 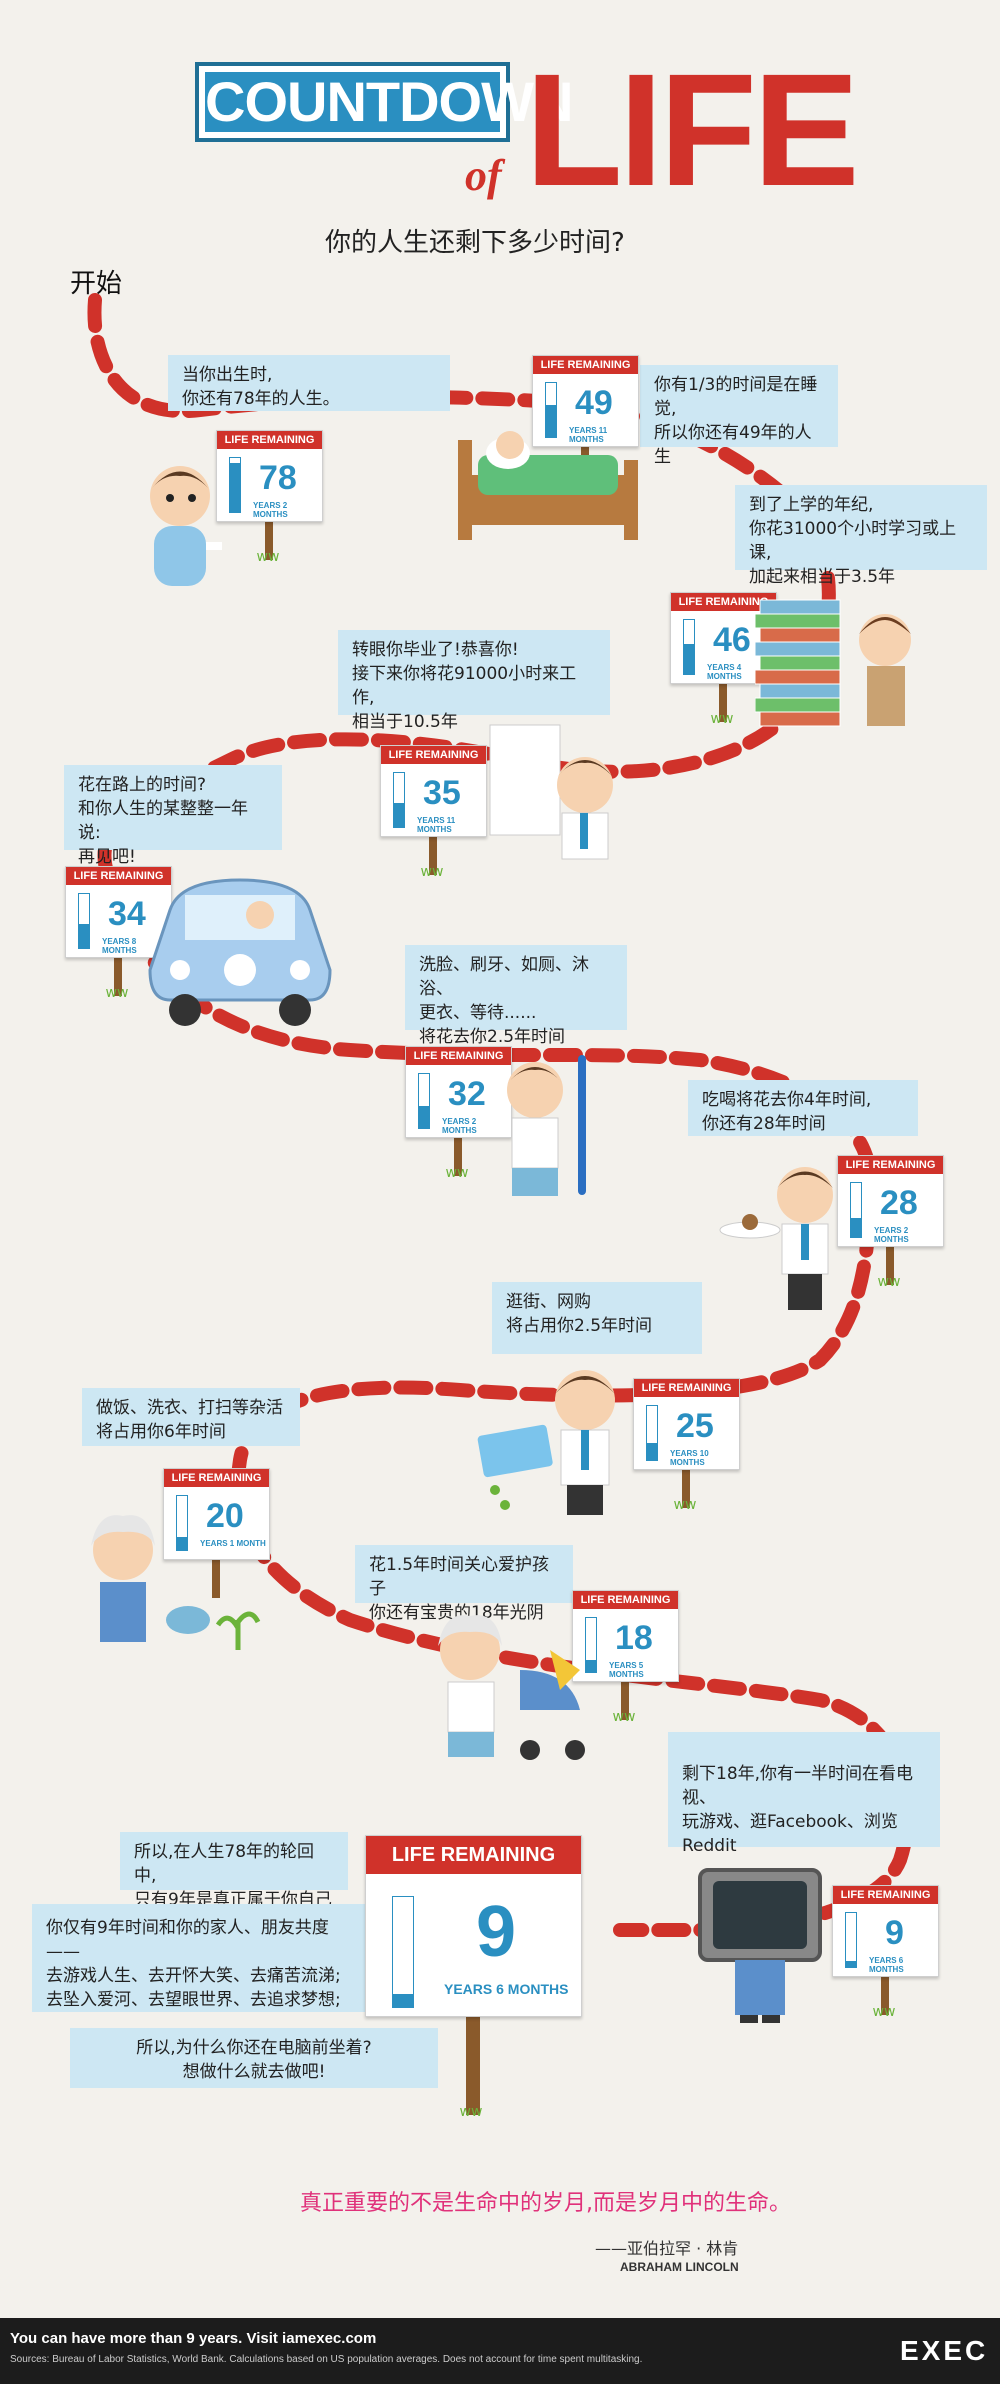 I want to click on sign-46: LIFE REMAINING 46 YEARS 4 MONTHS ww, so click(x=723, y=659).